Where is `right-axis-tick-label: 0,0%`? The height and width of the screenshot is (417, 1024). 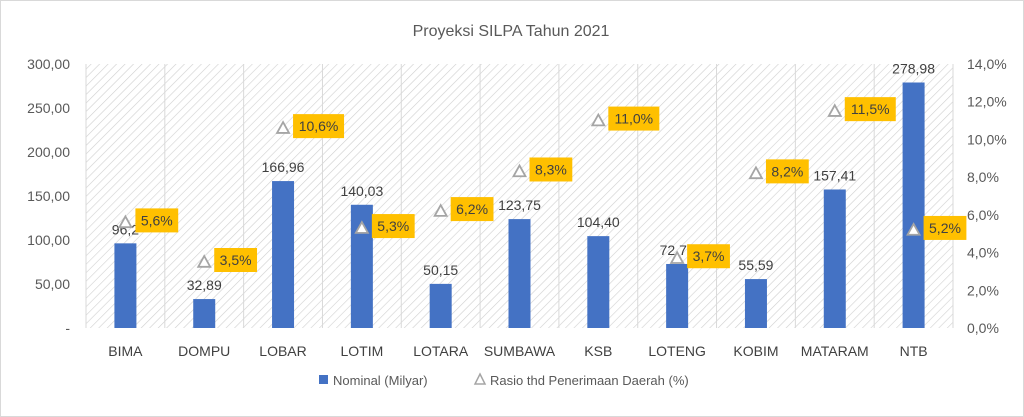
right-axis-tick-label: 0,0% is located at coordinates (983, 328).